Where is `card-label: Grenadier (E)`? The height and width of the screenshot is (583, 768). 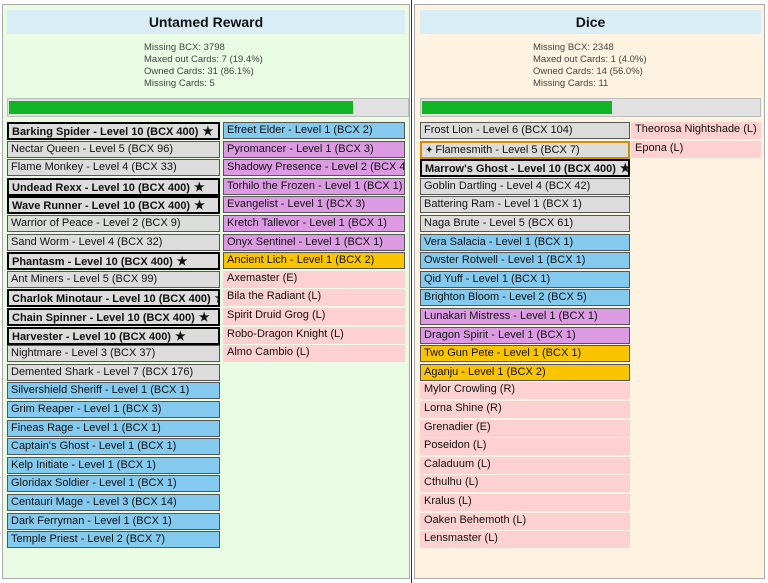
card-label: Grenadier (E) is located at coordinates (457, 426).